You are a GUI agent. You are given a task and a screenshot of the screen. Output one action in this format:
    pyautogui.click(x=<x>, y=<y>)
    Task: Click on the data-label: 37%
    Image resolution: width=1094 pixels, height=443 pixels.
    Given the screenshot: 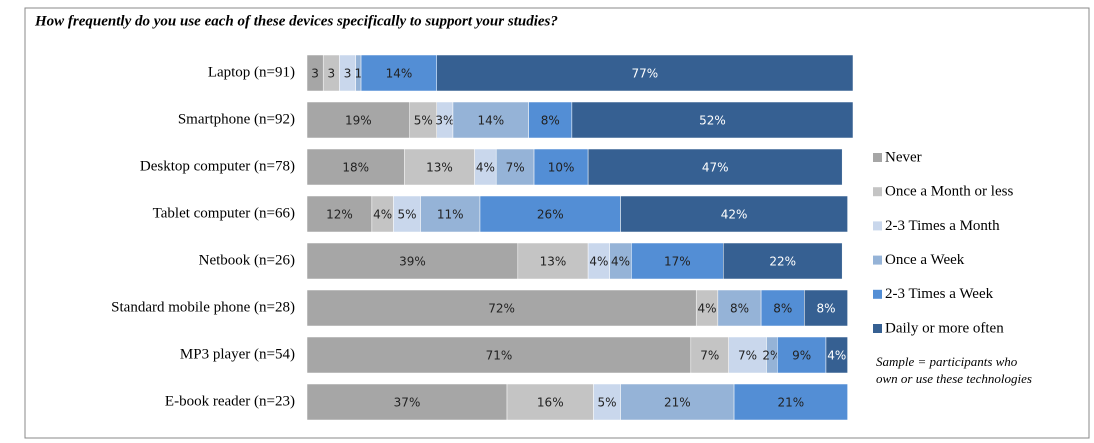 What is the action you would take?
    pyautogui.click(x=407, y=403)
    